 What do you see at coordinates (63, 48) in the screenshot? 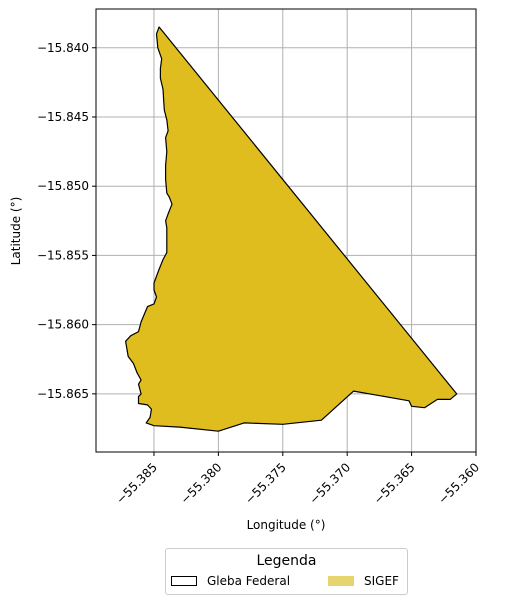
I see `y-tick-label: −15.840` at bounding box center [63, 48].